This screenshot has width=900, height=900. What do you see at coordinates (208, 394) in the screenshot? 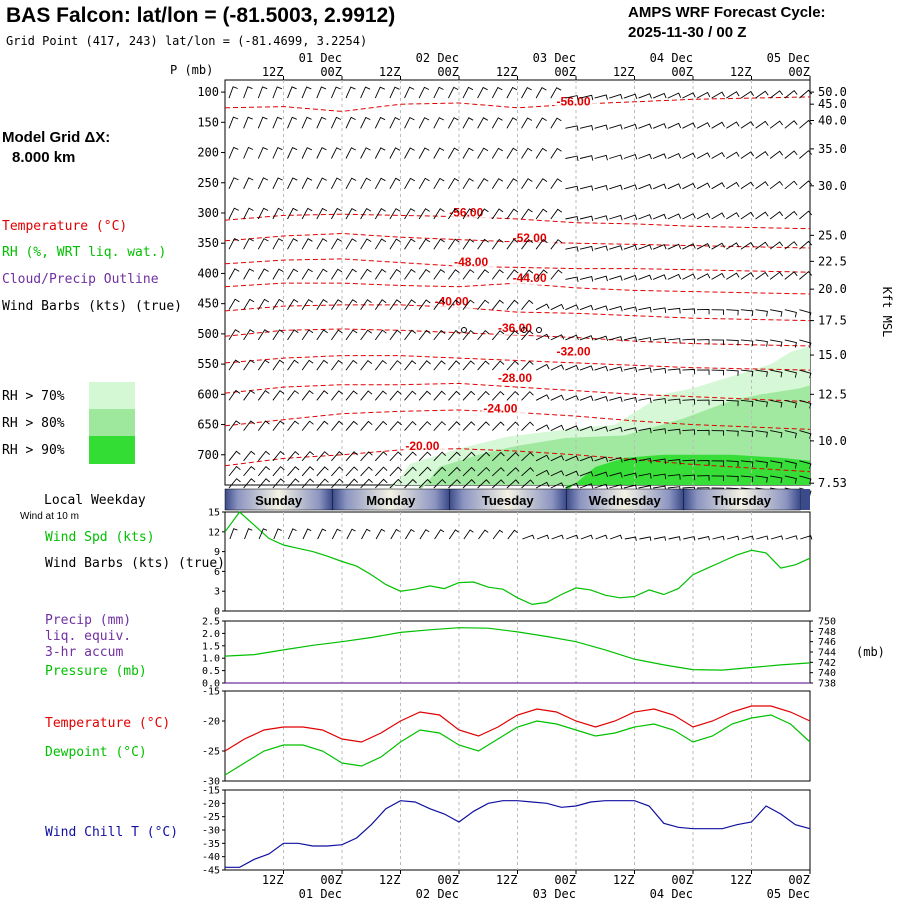
I see `pressure-tick-label: 600` at bounding box center [208, 394].